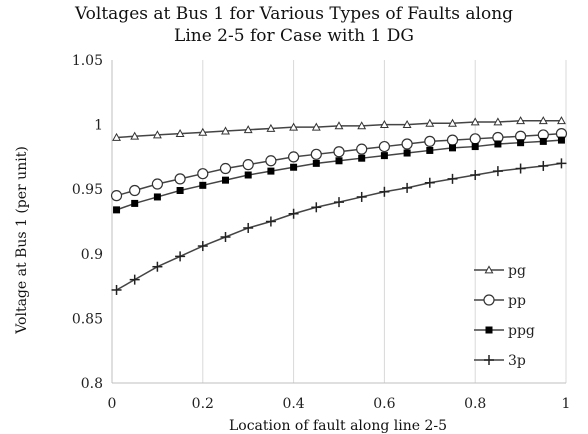 Image resolution: width=588 pixels, height=434 pixels. What do you see at coordinates (517, 271) in the screenshot?
I see `legend-label-pg: pg` at bounding box center [517, 271].